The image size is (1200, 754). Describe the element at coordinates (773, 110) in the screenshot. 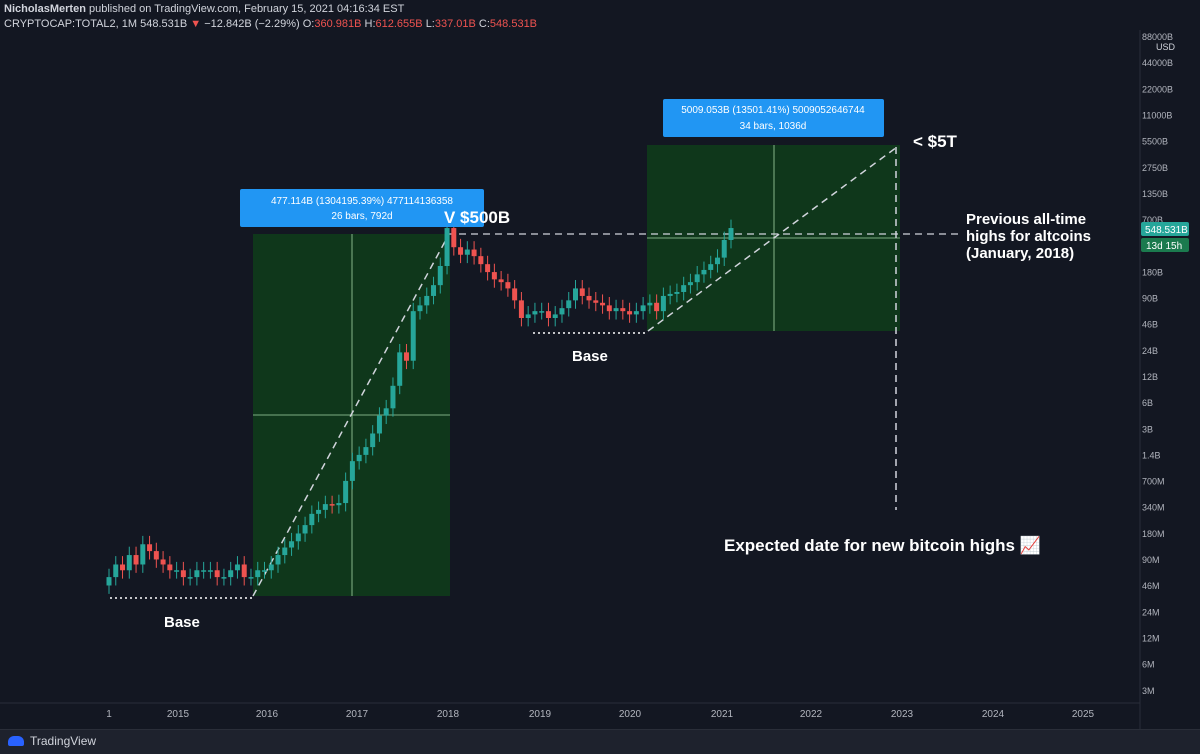

I see `measure-label-2-line1: 5009.053B (13501.41%) 5009052646744` at that location.